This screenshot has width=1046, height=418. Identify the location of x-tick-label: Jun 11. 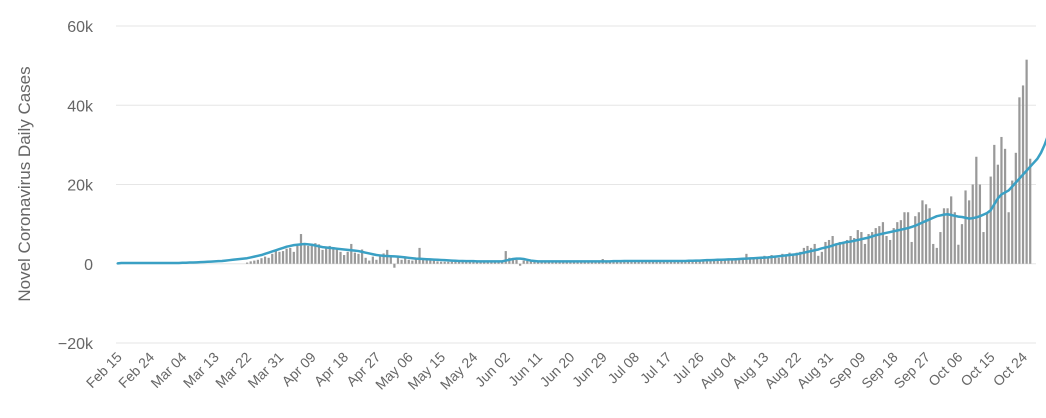
(525, 369).